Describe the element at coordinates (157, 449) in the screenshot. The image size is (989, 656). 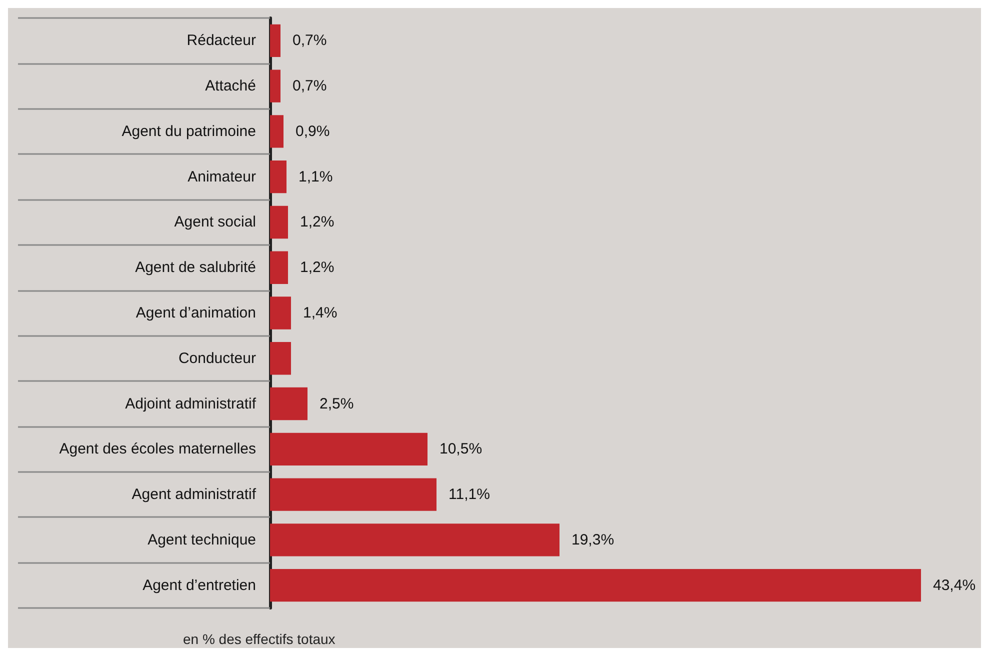
I see `y-tick-label: Agent des écoles maternelles` at that location.